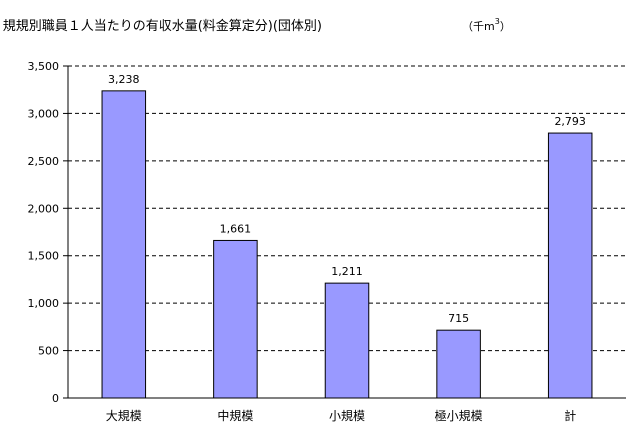 Image resolution: width=641 pixels, height=441 pixels. Describe the element at coordinates (459, 415) in the screenshot. I see `x-category-label: 極小規模` at that location.